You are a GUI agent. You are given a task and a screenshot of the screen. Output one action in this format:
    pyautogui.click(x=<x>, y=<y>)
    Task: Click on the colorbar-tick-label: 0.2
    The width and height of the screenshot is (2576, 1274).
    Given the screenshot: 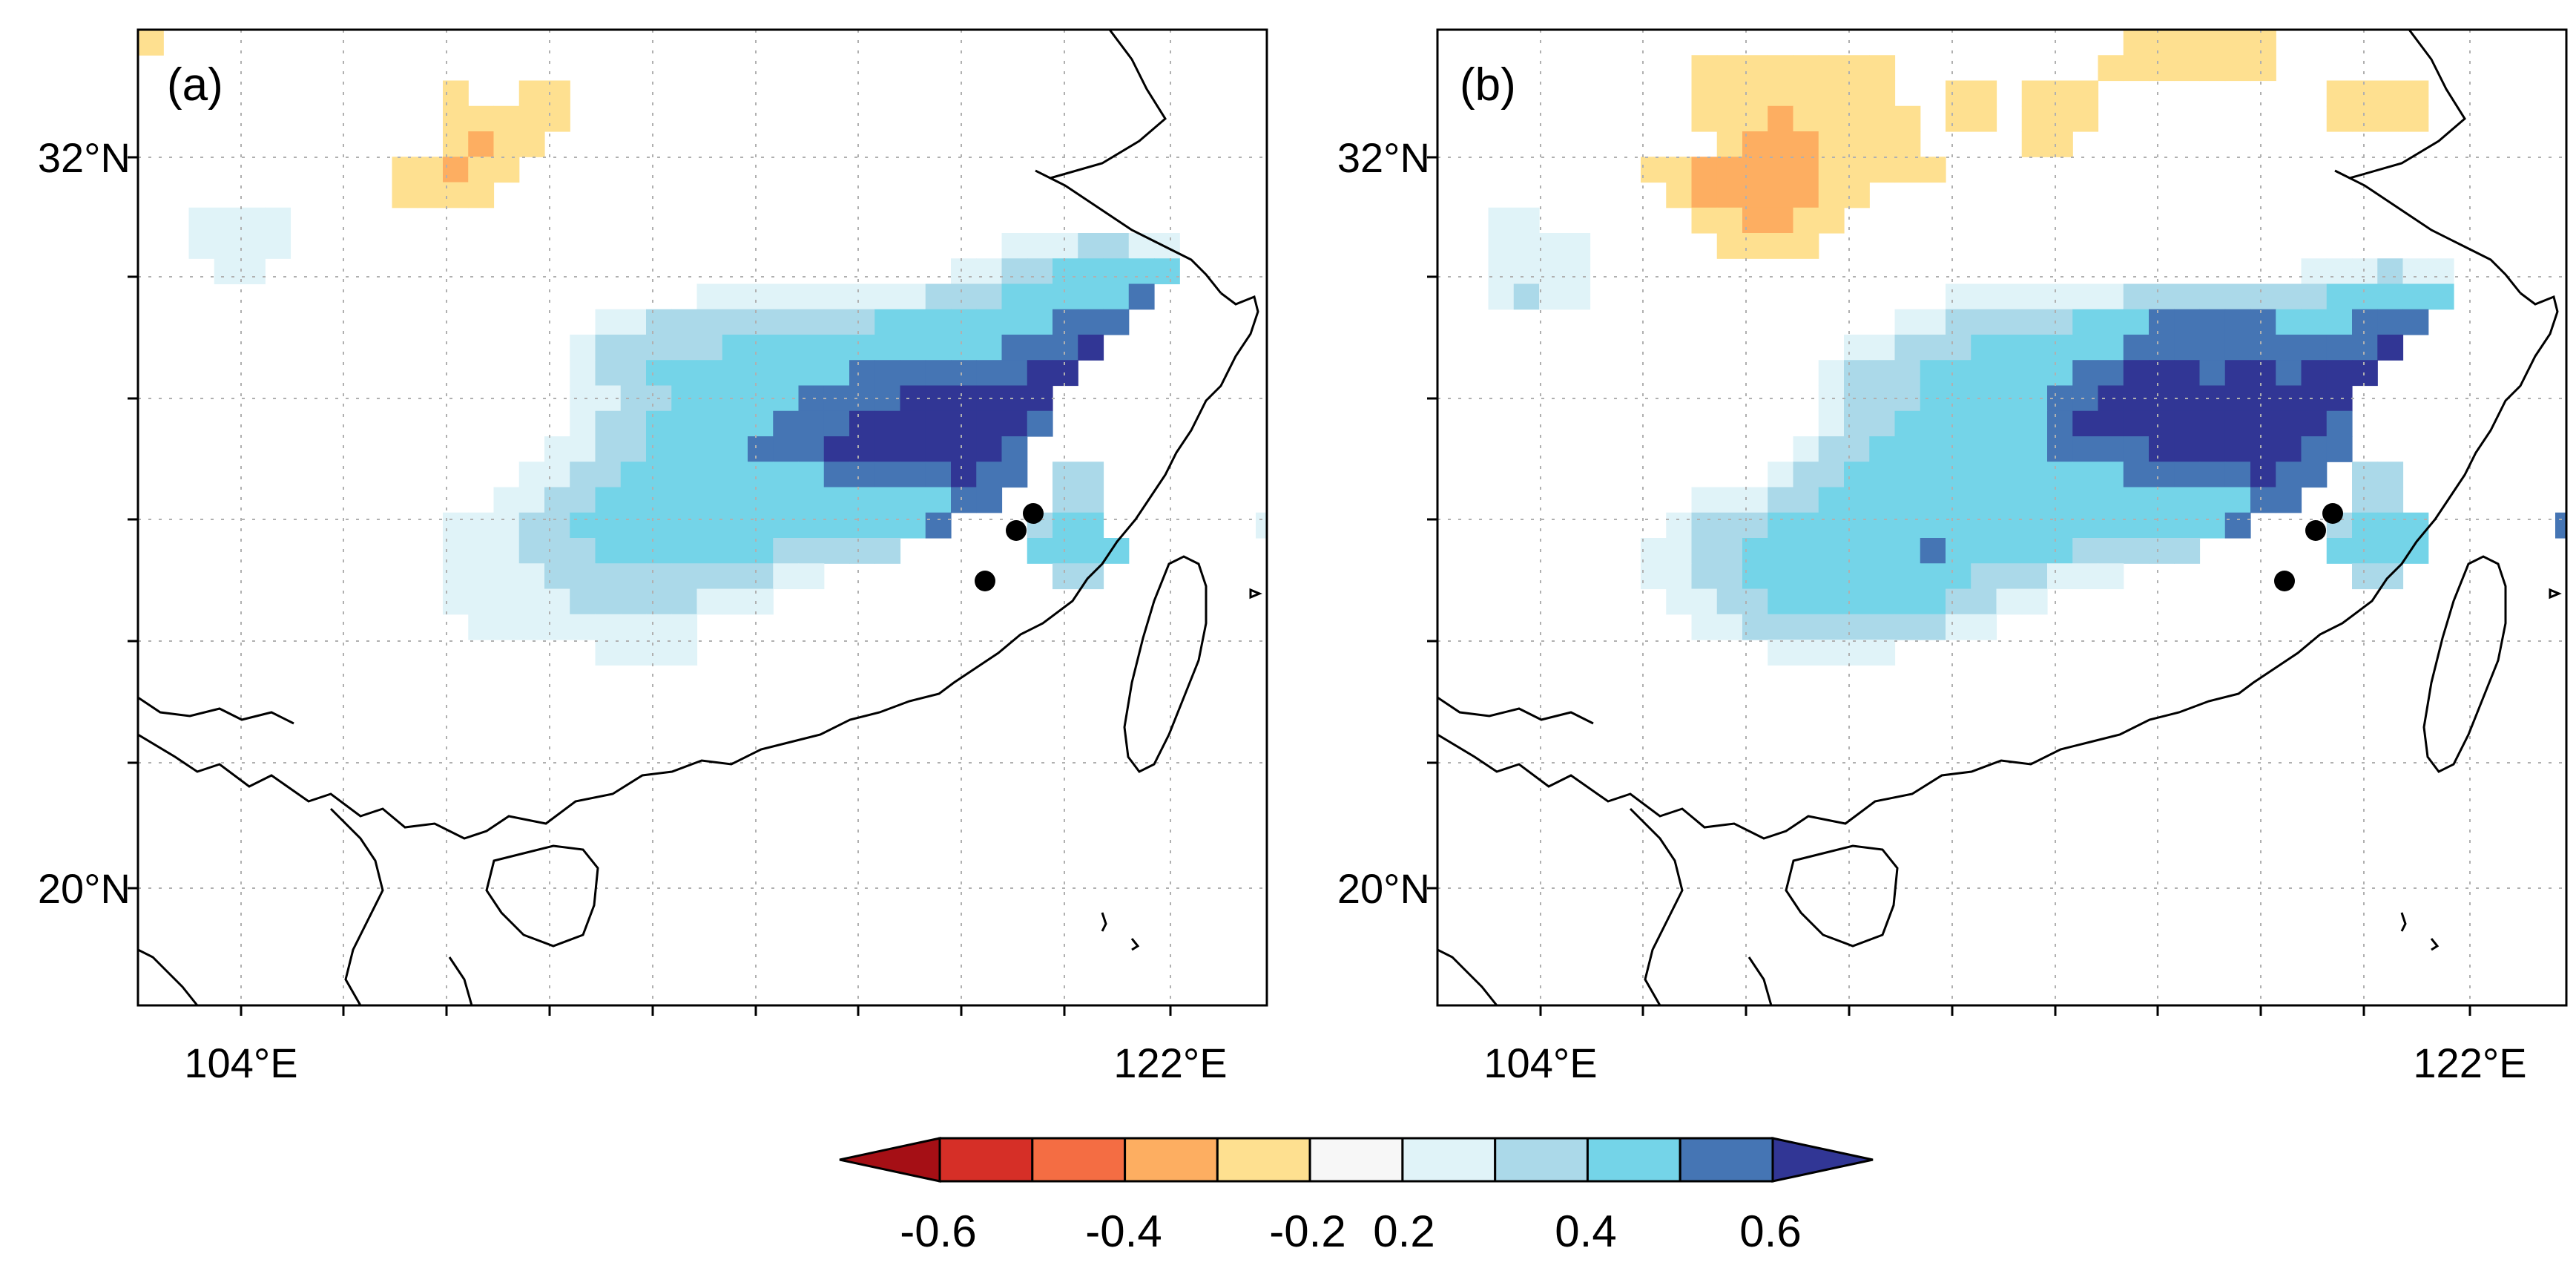 What is the action you would take?
    pyautogui.click(x=1404, y=1231)
    